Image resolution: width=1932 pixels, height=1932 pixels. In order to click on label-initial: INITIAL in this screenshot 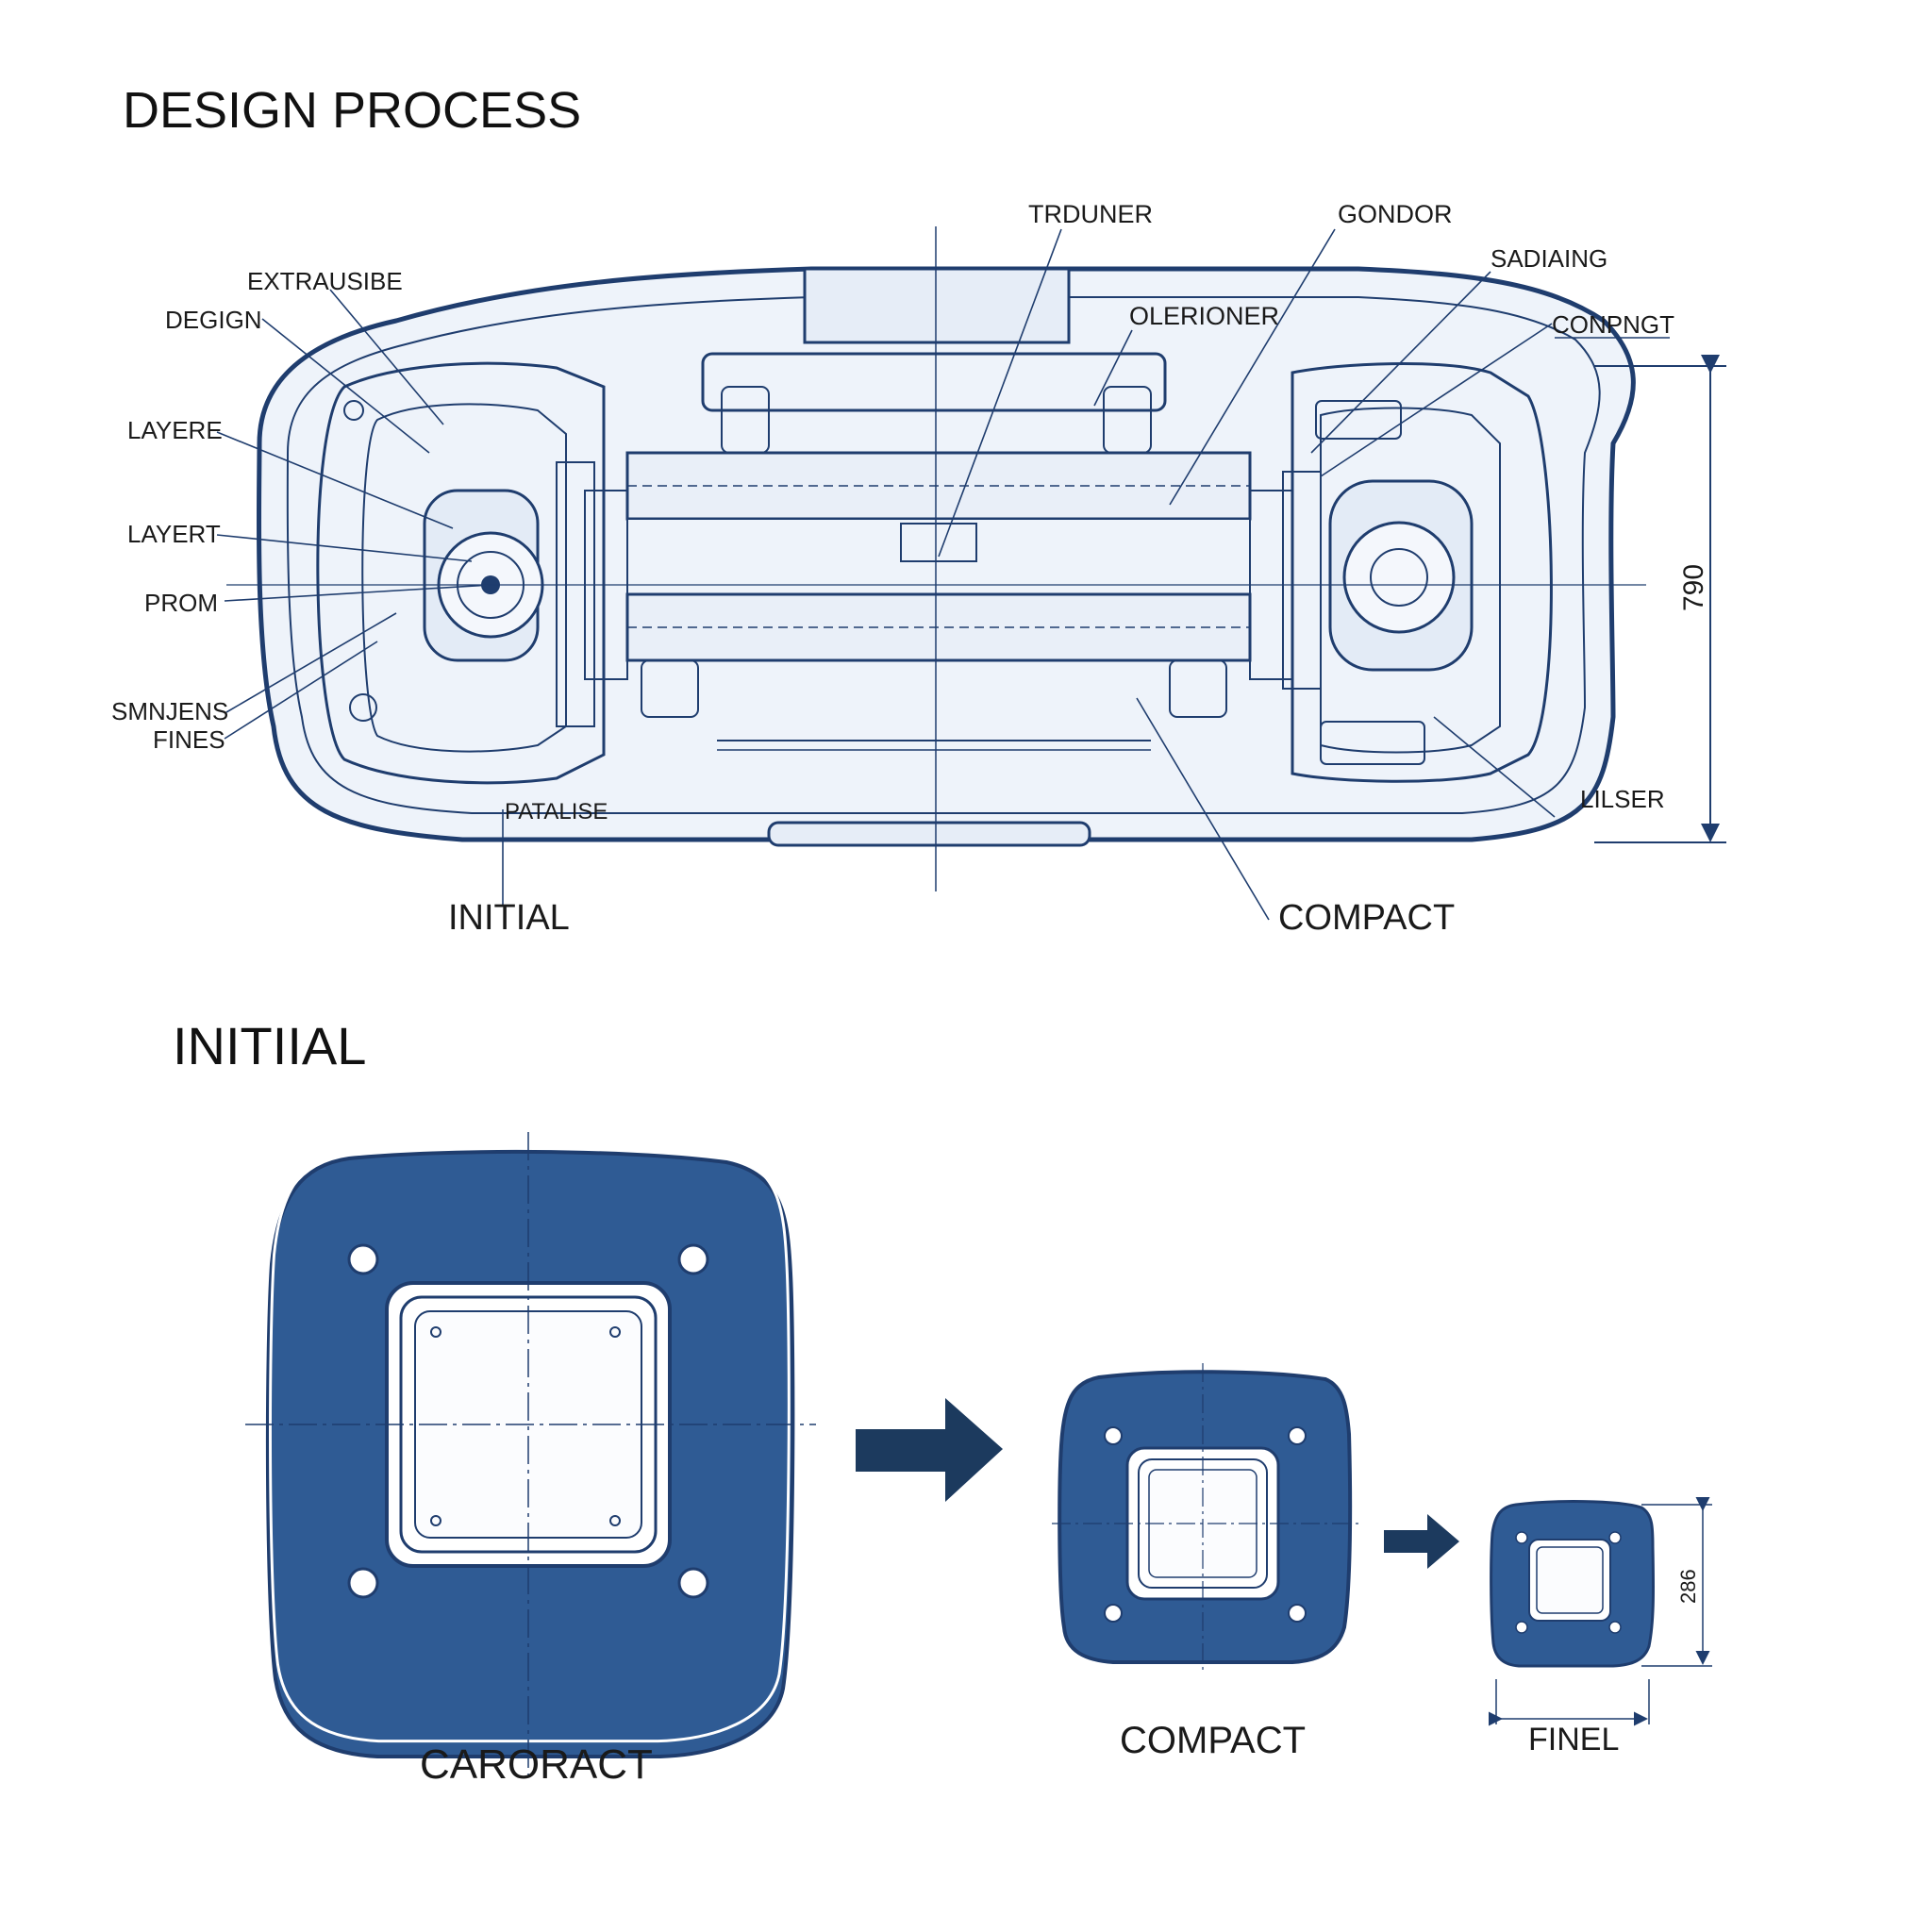, I will do `click(509, 918)`.